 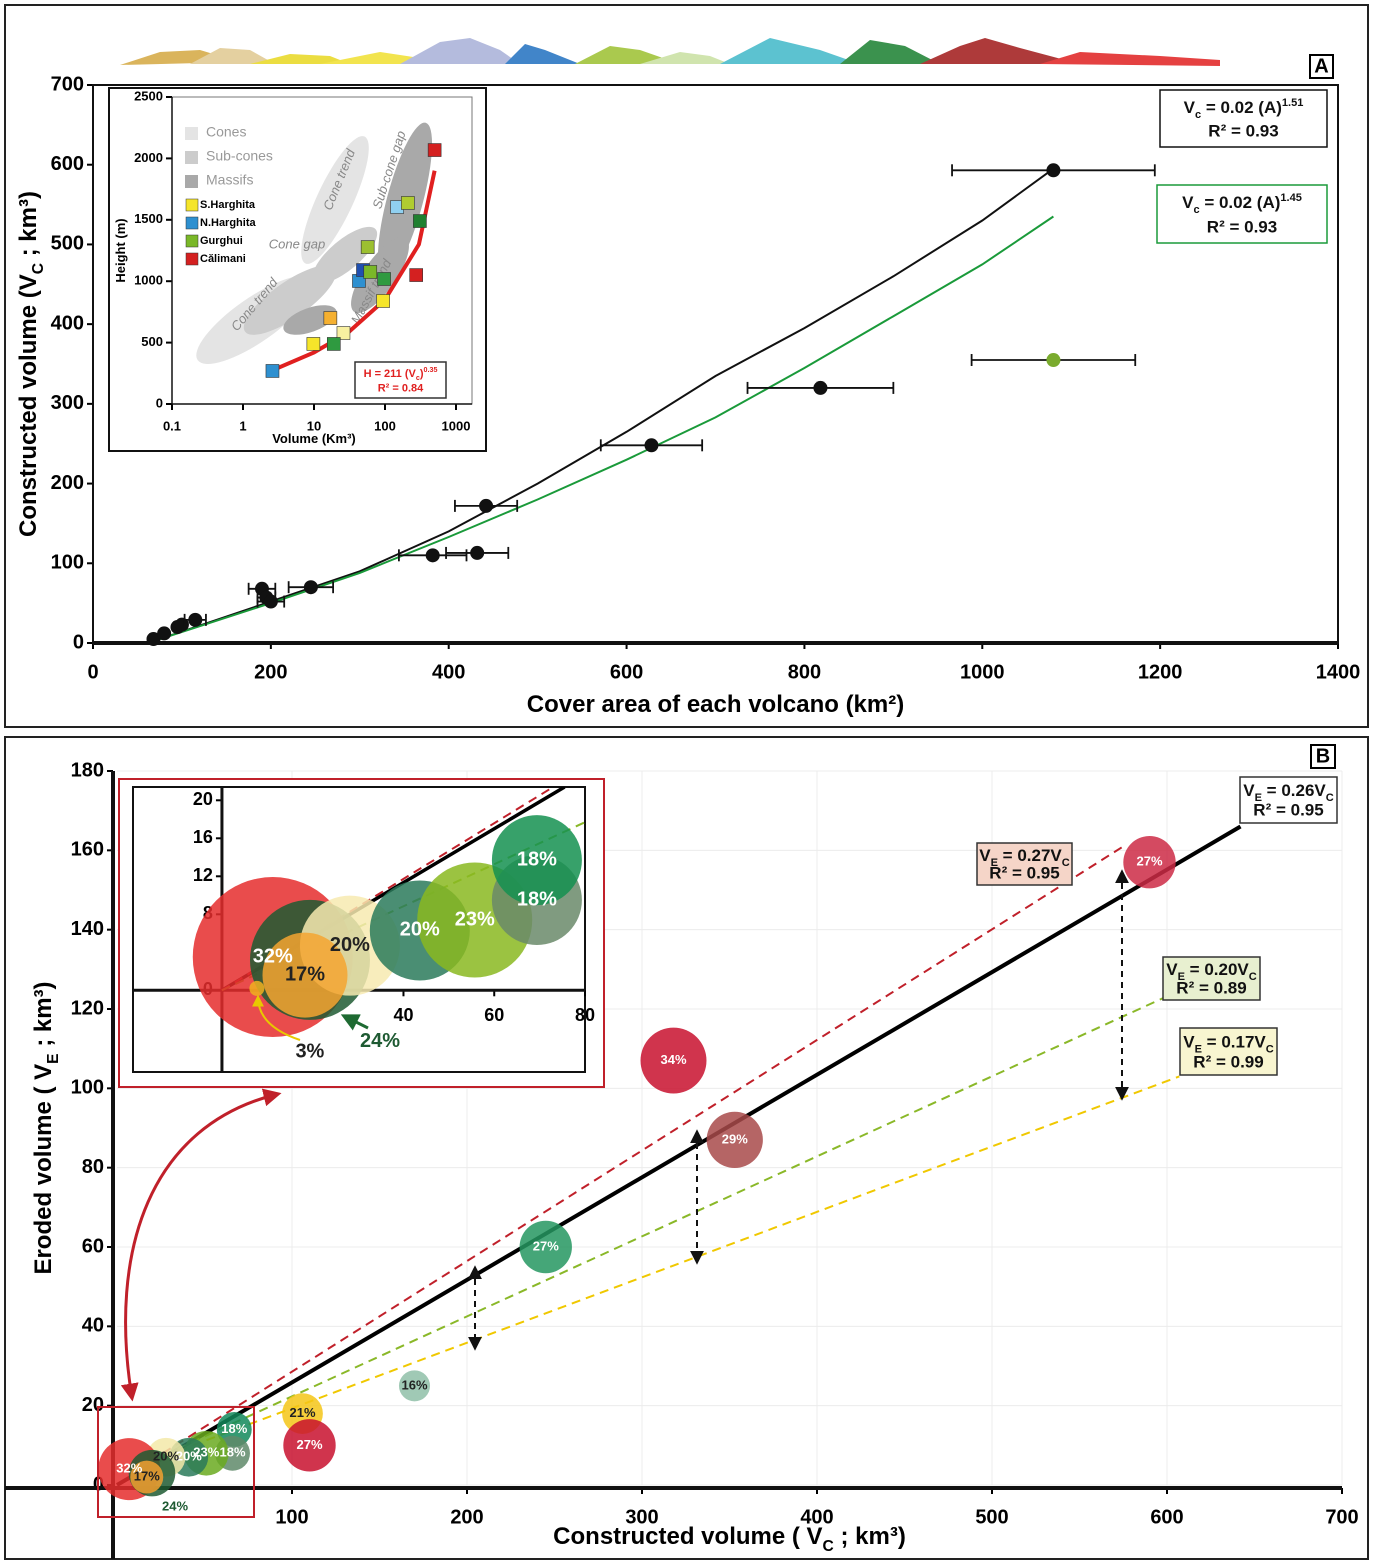 I want to click on y-axis-label-part: Height (m), so click(x=120, y=250).